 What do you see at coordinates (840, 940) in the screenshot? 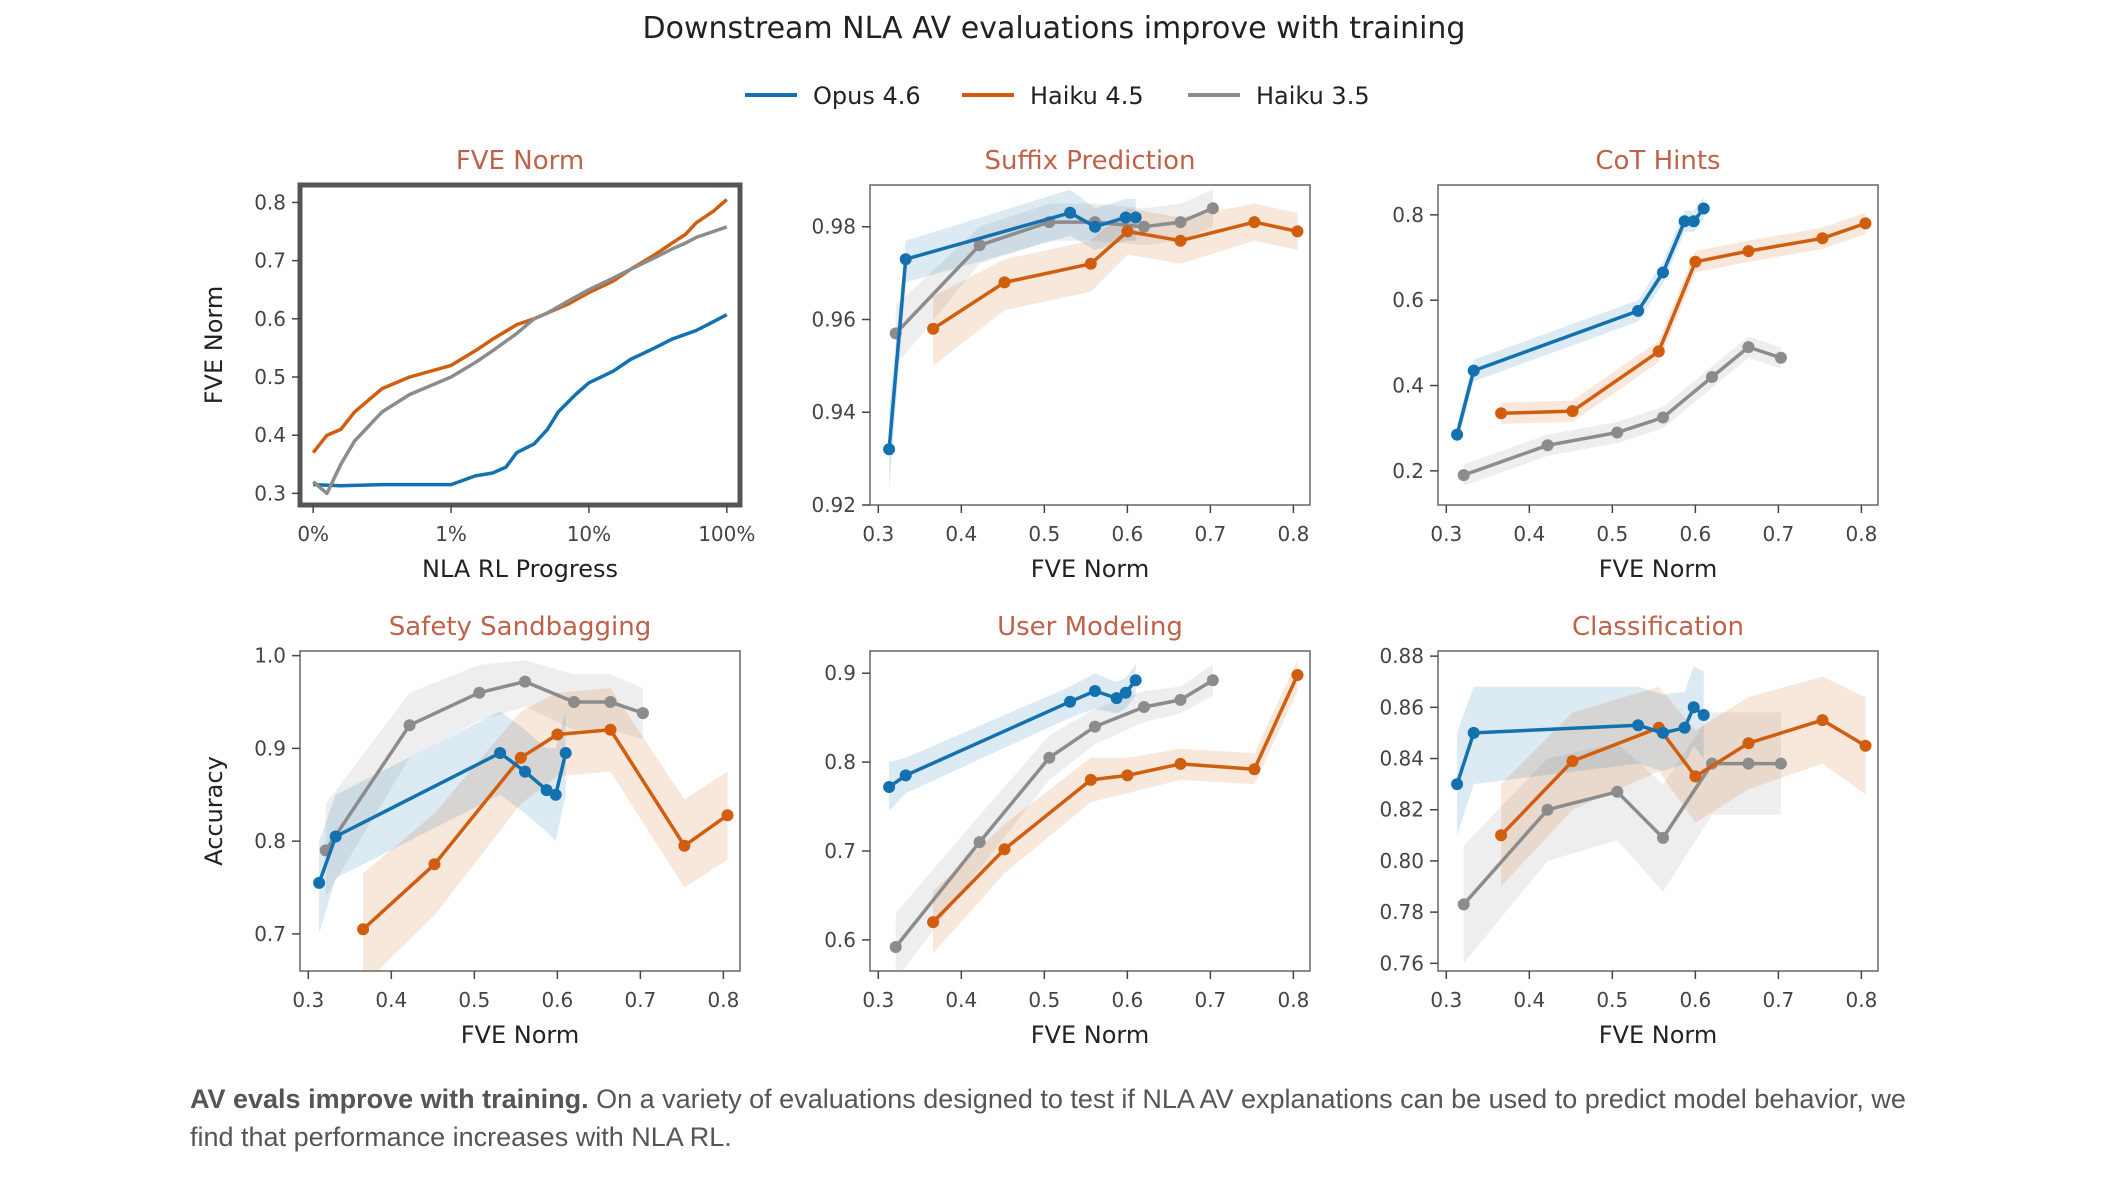
I see `y-tick-label: 0.6` at bounding box center [840, 940].